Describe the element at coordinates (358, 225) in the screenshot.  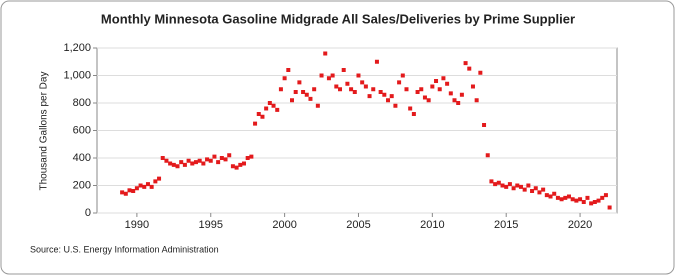
I see `x-tick-label: 2005` at that location.